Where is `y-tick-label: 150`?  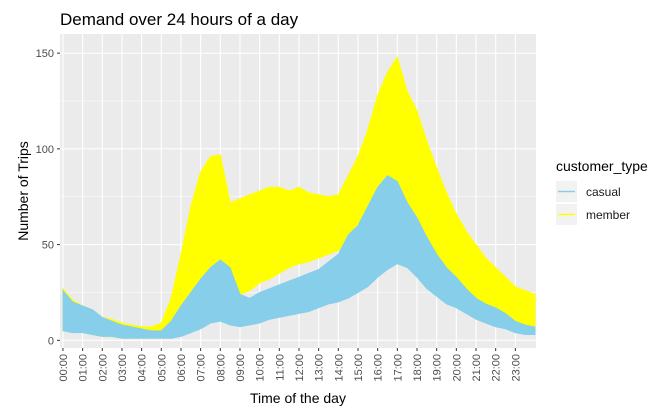 y-tick-label: 150 is located at coordinates (45, 54).